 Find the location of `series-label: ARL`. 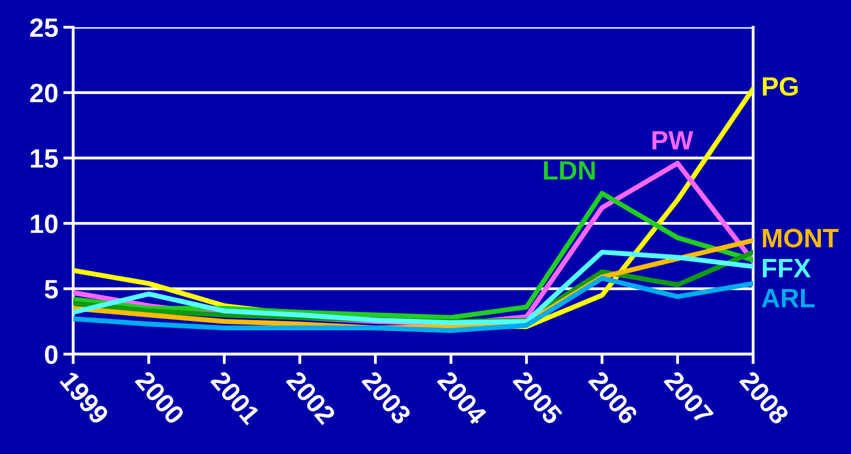

series-label: ARL is located at coordinates (788, 298).